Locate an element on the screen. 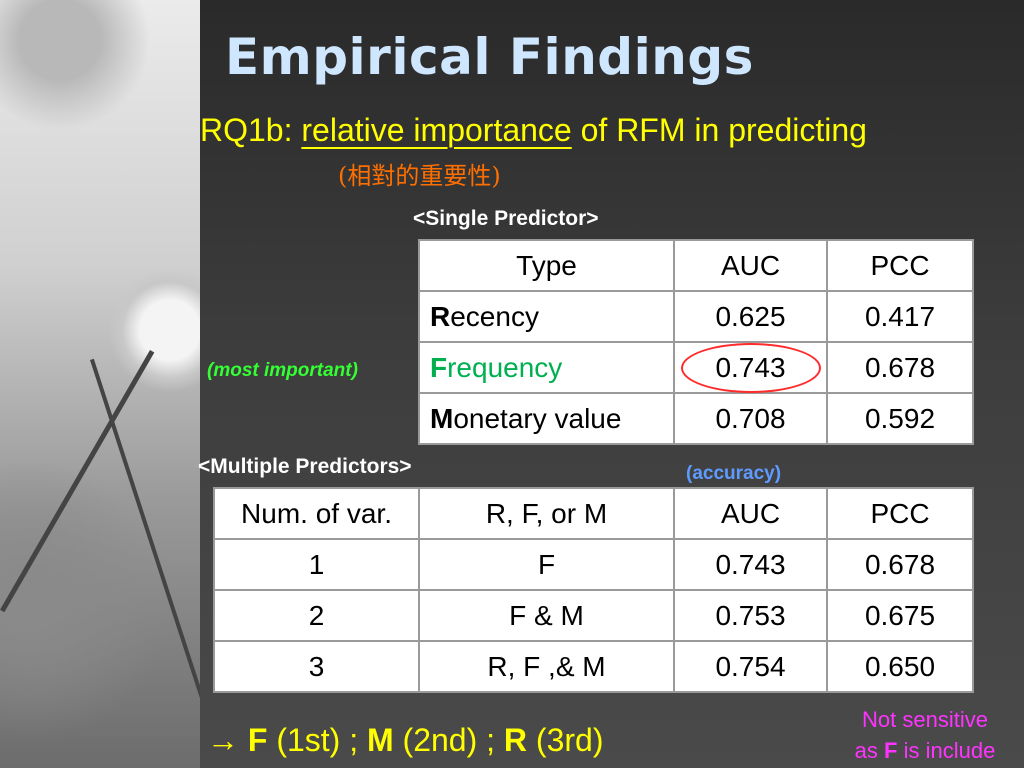 The height and width of the screenshot is (768, 1024). multiple-predictors-label: <Multiple Predictors> is located at coordinates (305, 466).